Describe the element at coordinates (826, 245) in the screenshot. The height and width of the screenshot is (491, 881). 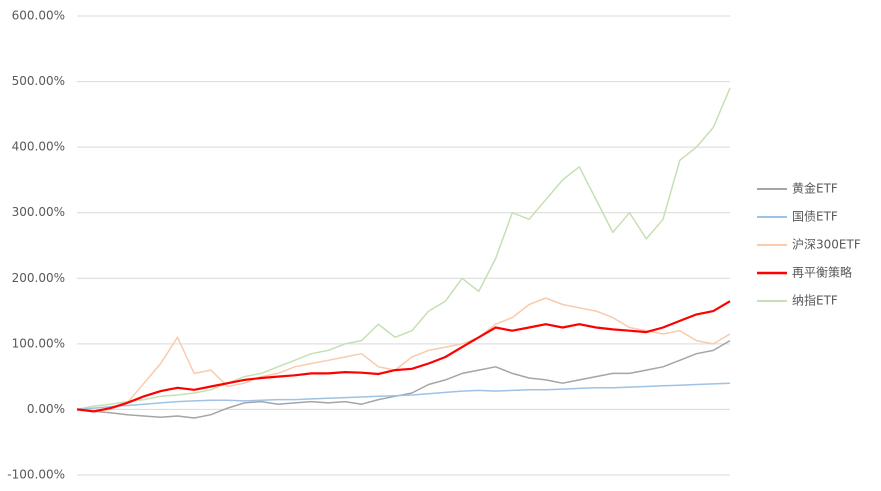
I see `legend-label: 沪深300ETF` at that location.